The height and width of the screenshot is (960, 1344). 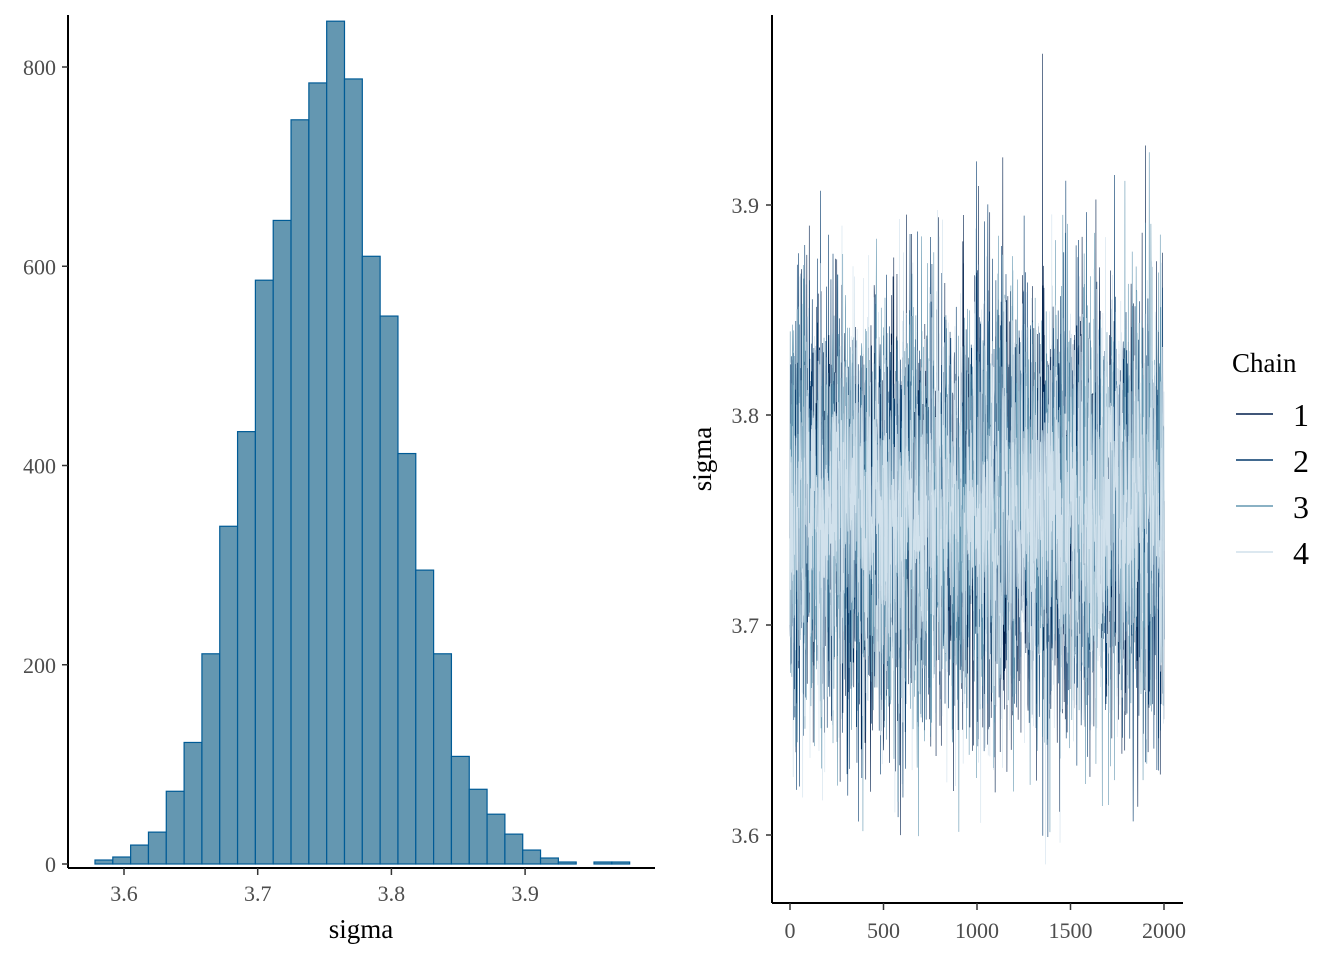 What do you see at coordinates (361, 929) in the screenshot?
I see `hist-x-axis-title: sigma` at bounding box center [361, 929].